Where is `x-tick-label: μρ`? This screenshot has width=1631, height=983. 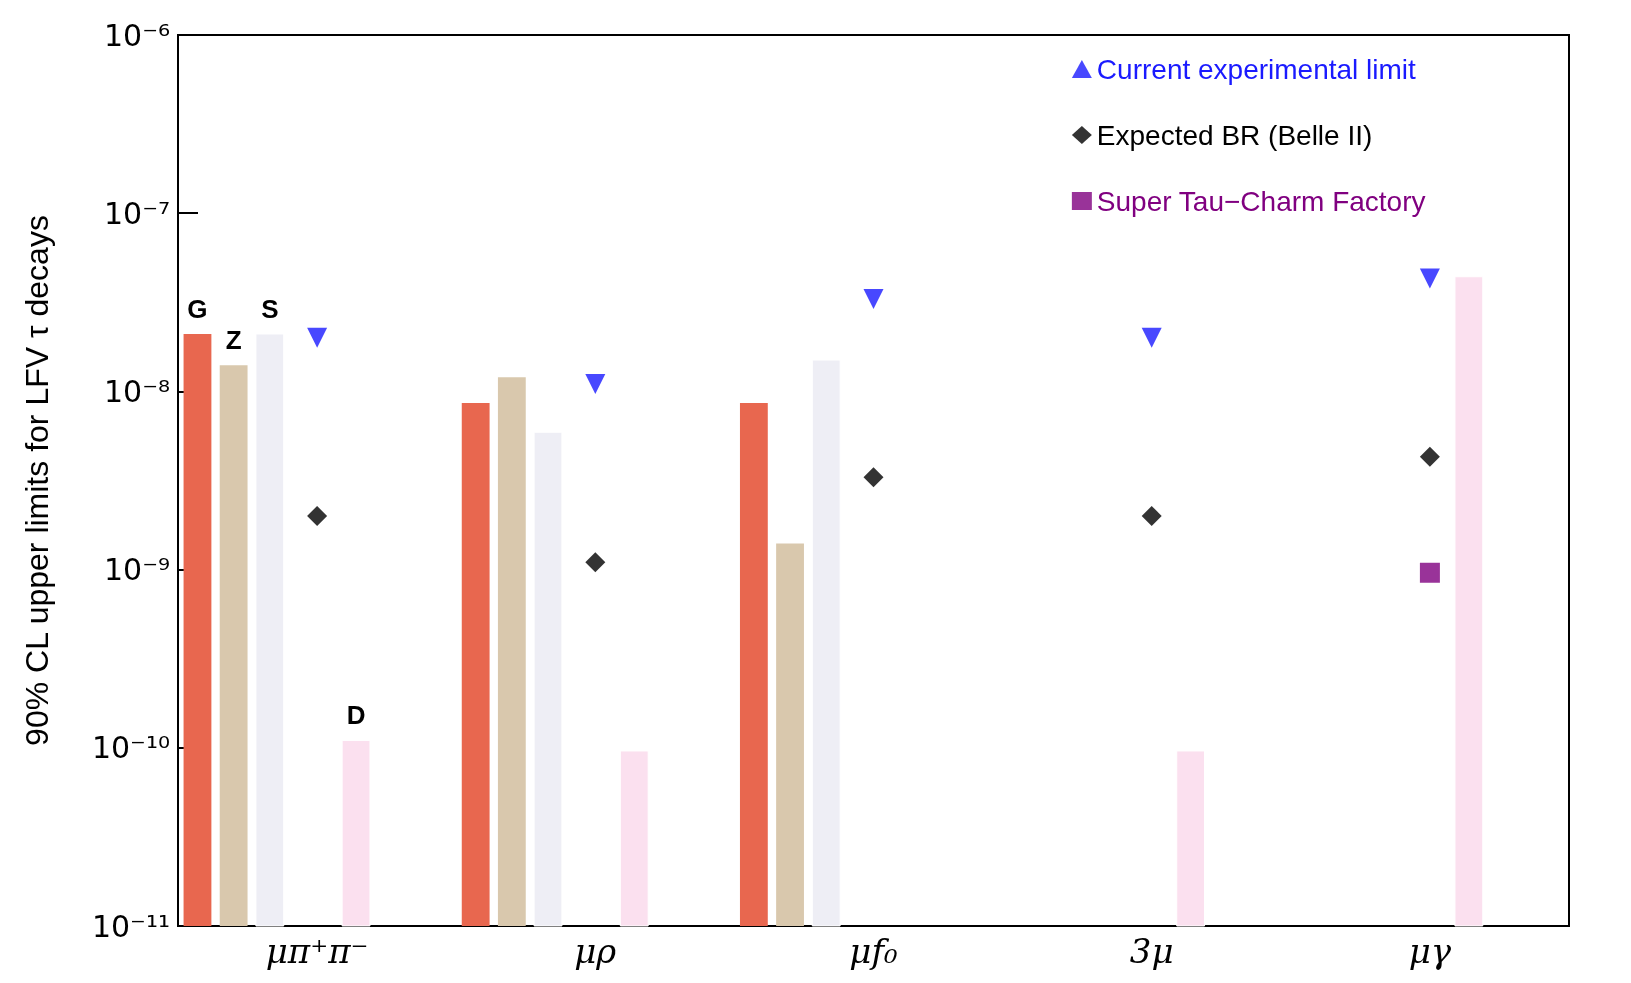
x-tick-label: μρ is located at coordinates (595, 951).